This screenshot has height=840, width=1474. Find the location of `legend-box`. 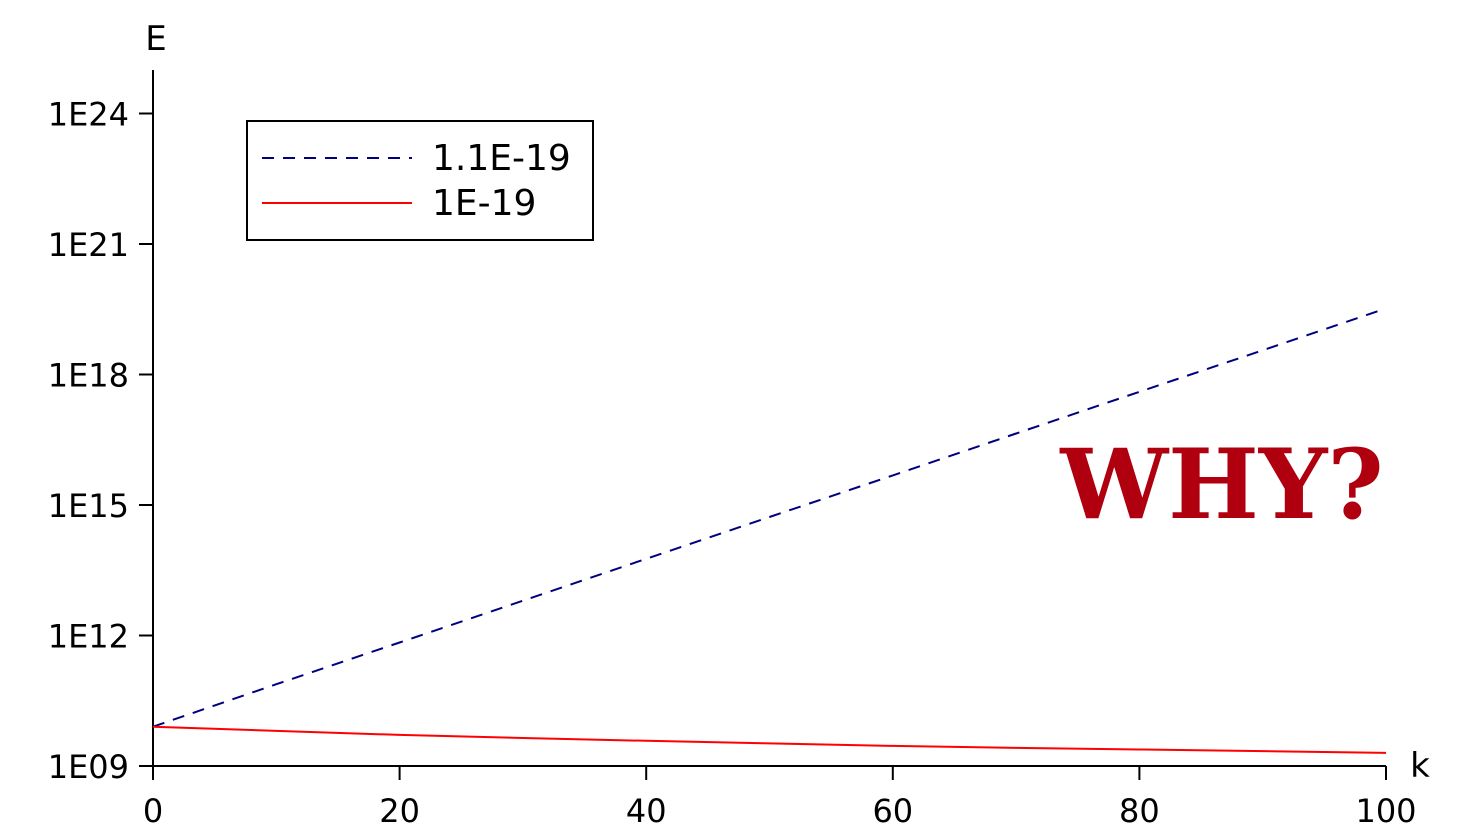

legend-box is located at coordinates (420, 180).